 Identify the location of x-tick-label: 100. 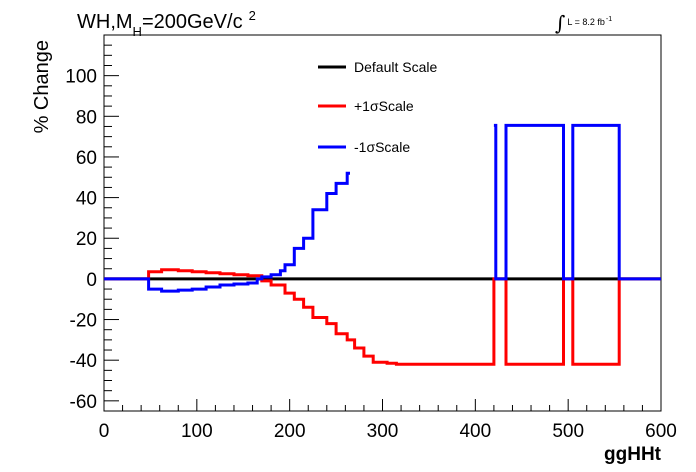
(197, 431).